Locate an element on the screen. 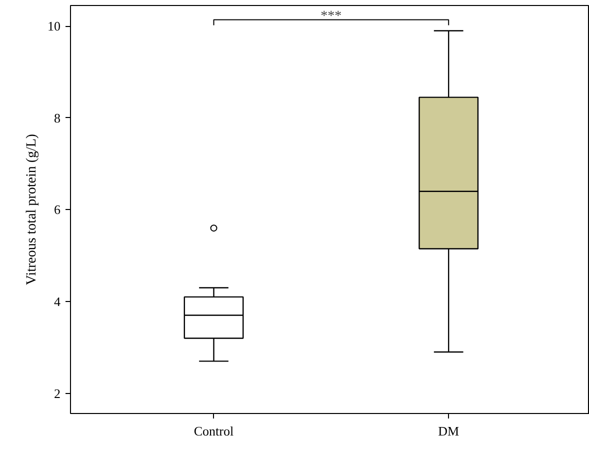  y-tick-label: 2 is located at coordinates (57, 393).